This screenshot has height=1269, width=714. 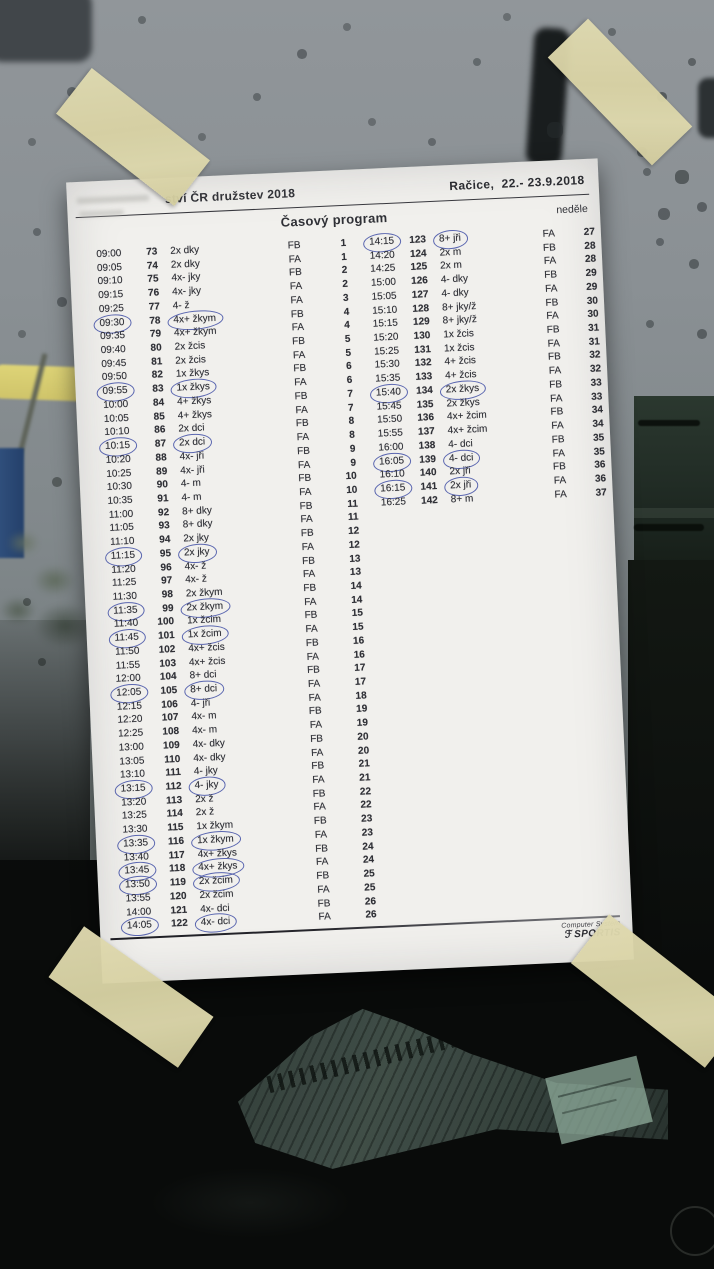 I want to click on event-number: 28, so click(x=590, y=246).